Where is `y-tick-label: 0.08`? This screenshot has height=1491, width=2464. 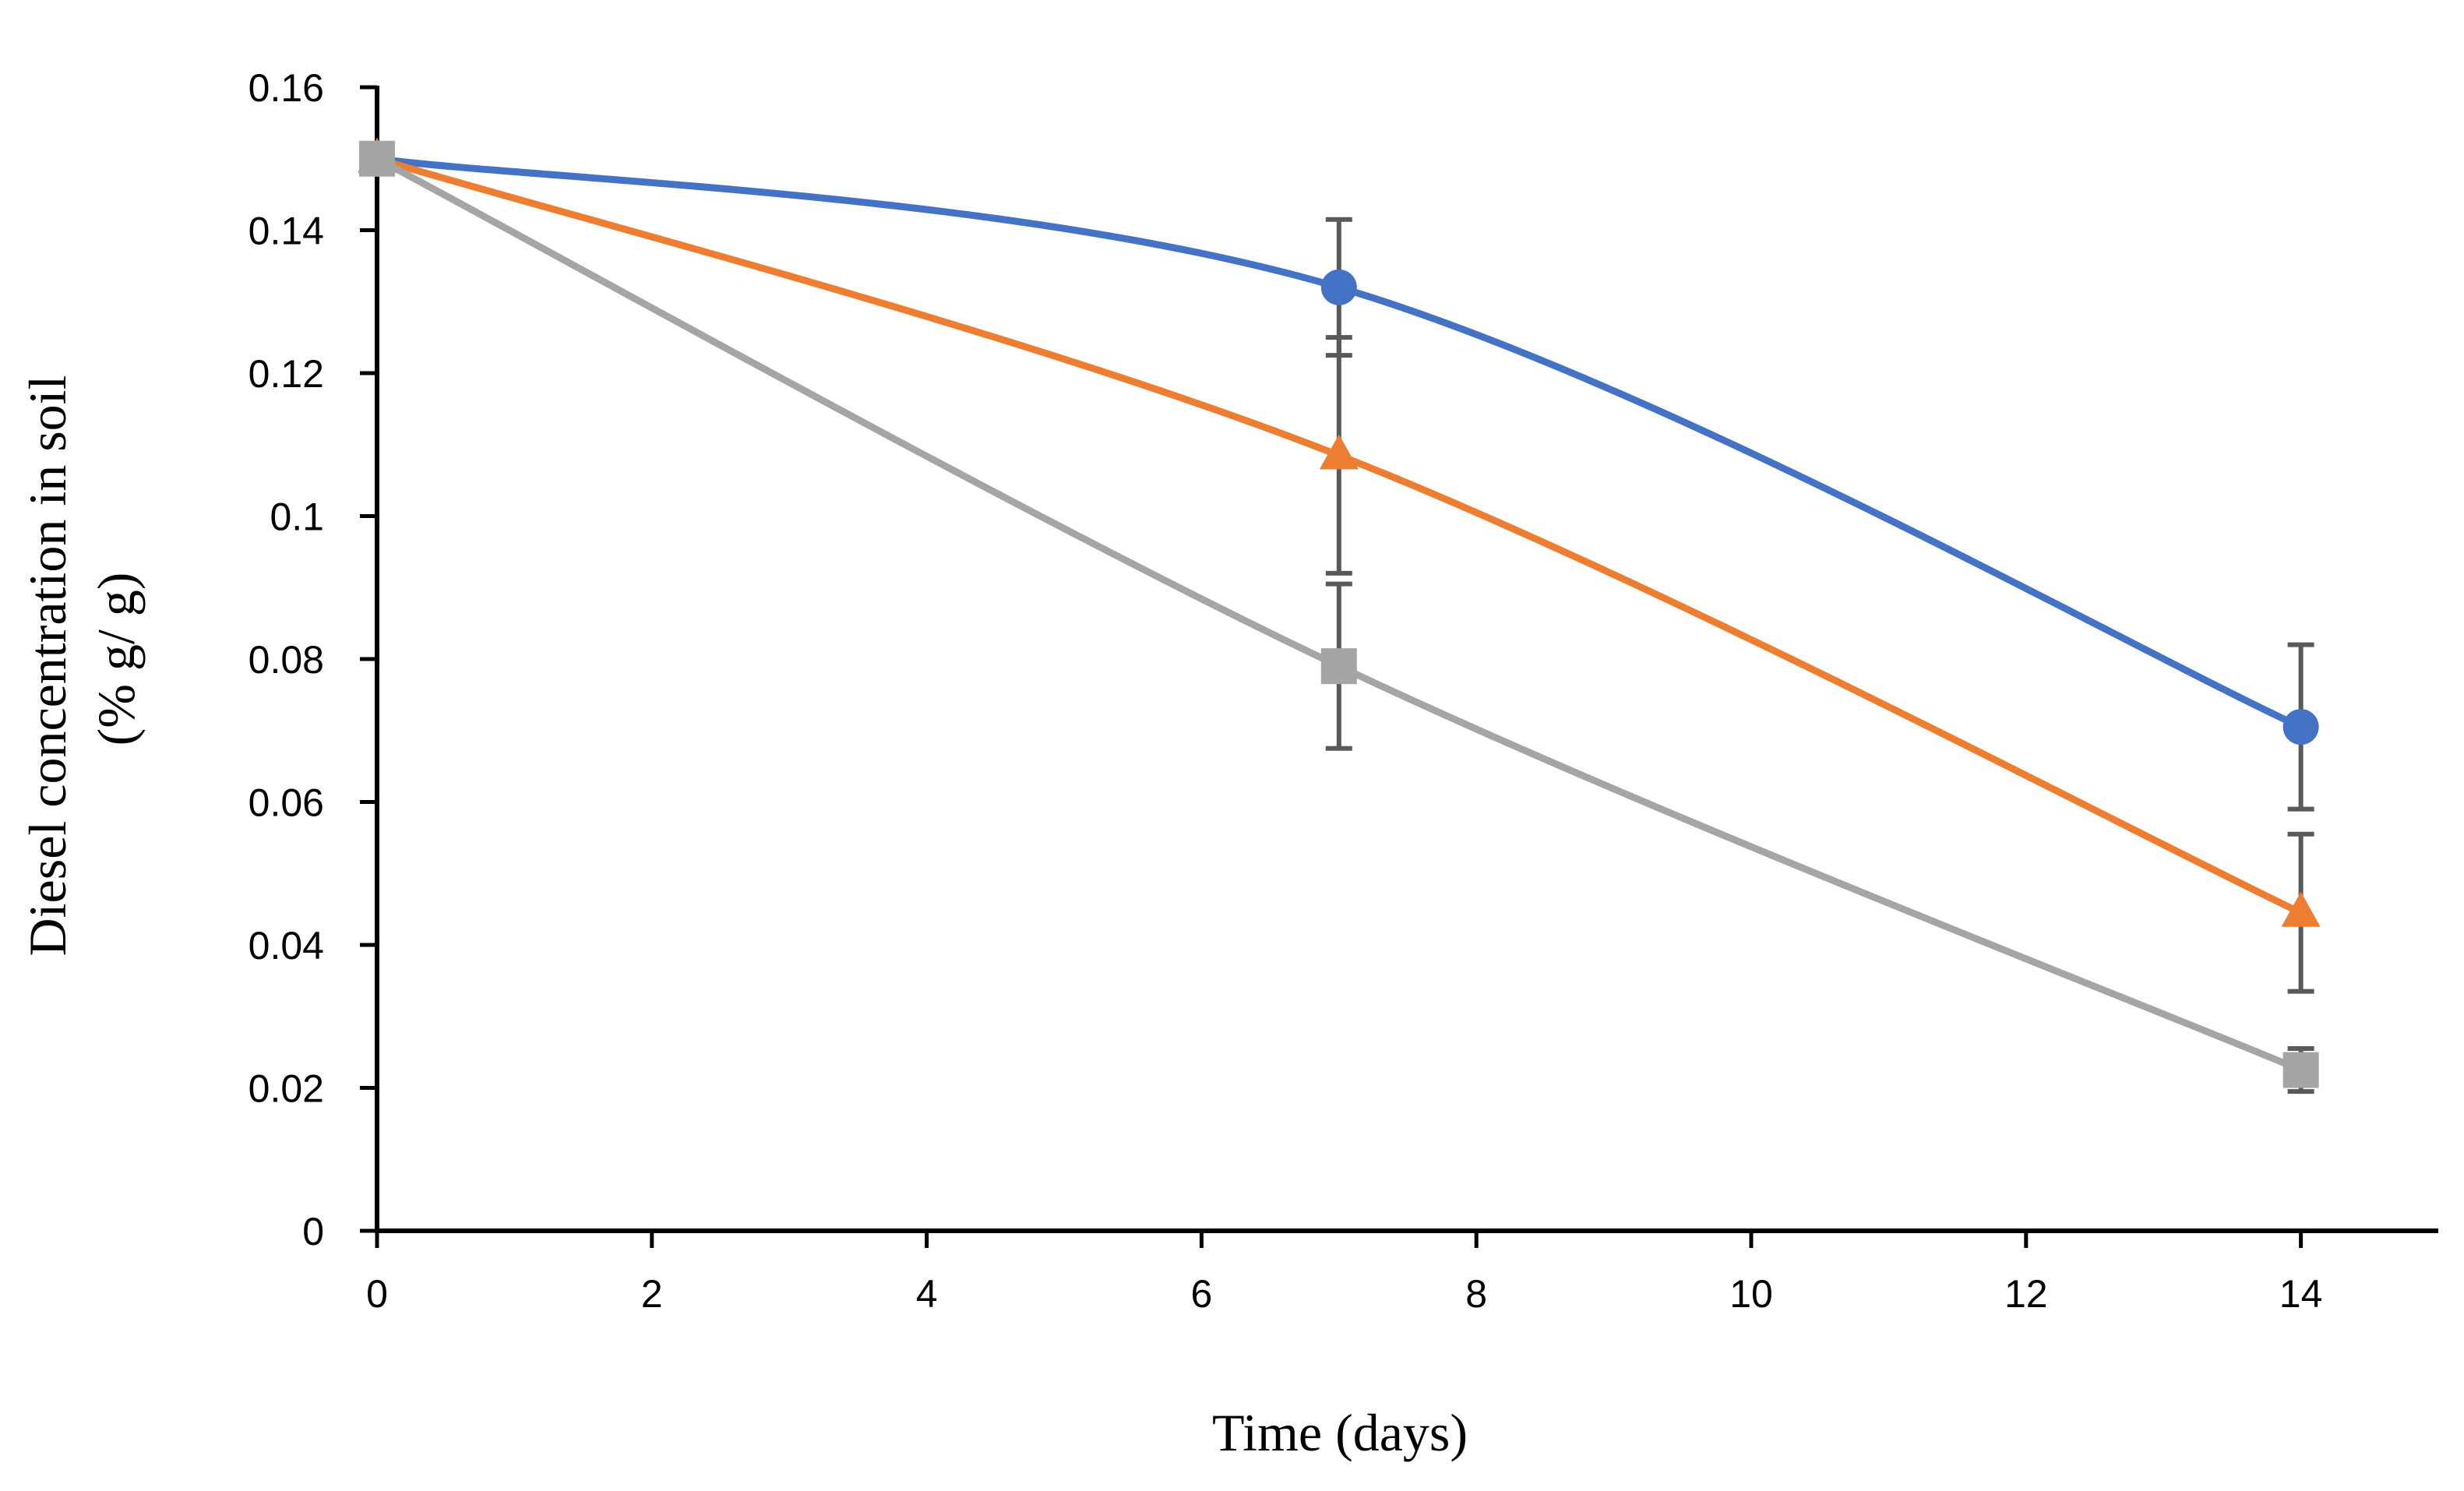
y-tick-label: 0.08 is located at coordinates (286, 660).